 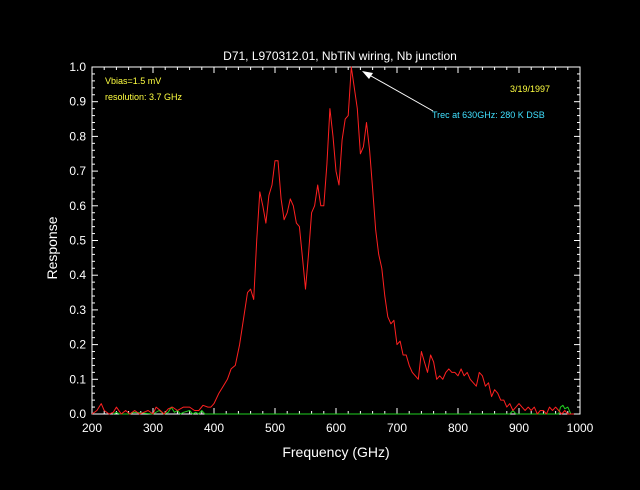 What do you see at coordinates (519, 428) in the screenshot?
I see `x-tick-label-900: 900` at bounding box center [519, 428].